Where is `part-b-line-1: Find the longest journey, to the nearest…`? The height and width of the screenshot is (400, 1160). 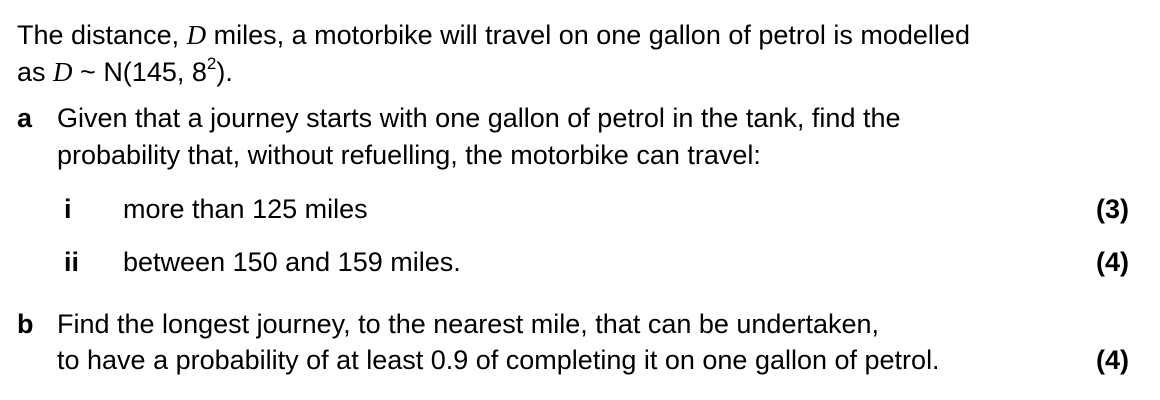
part-b-line-1: Find the longest journey, to the nearest… is located at coordinates (468, 324).